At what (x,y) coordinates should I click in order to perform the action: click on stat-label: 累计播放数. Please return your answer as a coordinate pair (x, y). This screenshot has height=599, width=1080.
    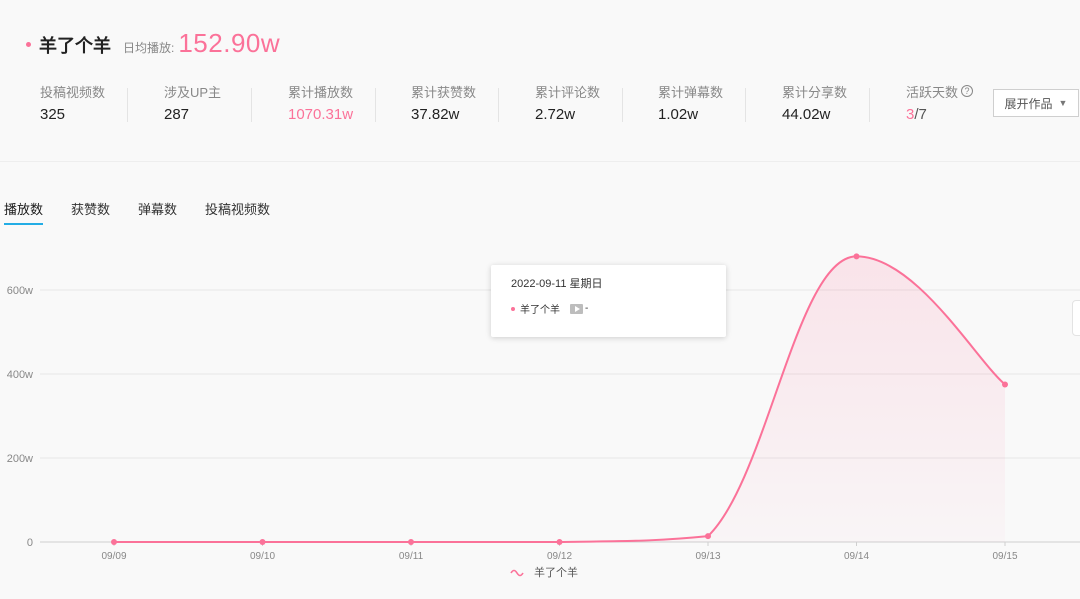
    Looking at the image, I should click on (321, 92).